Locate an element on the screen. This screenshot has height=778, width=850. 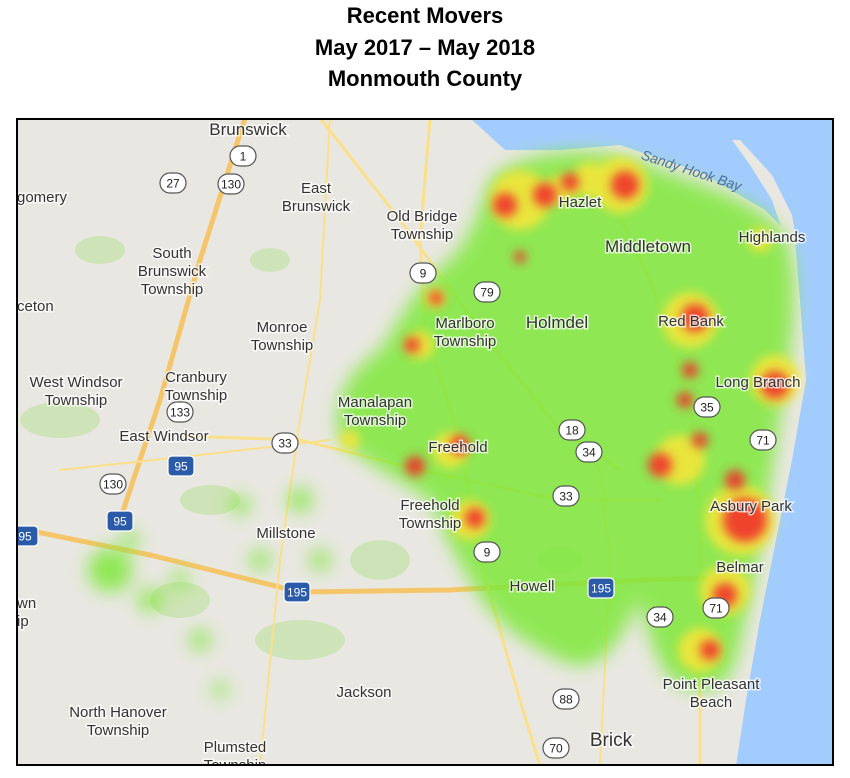
place-label: Asbury Park is located at coordinates (751, 506).